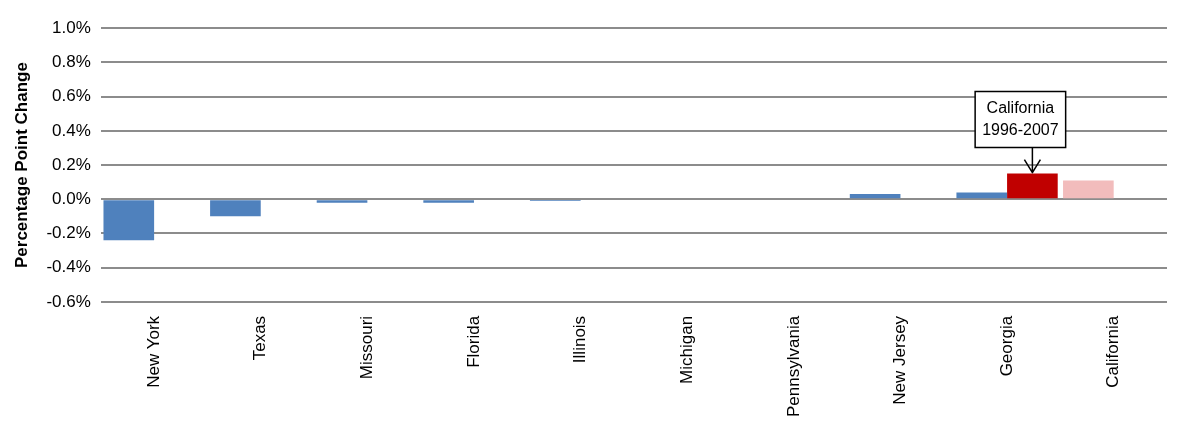  What do you see at coordinates (153, 351) in the screenshot?
I see `x-tick-label: New York` at bounding box center [153, 351].